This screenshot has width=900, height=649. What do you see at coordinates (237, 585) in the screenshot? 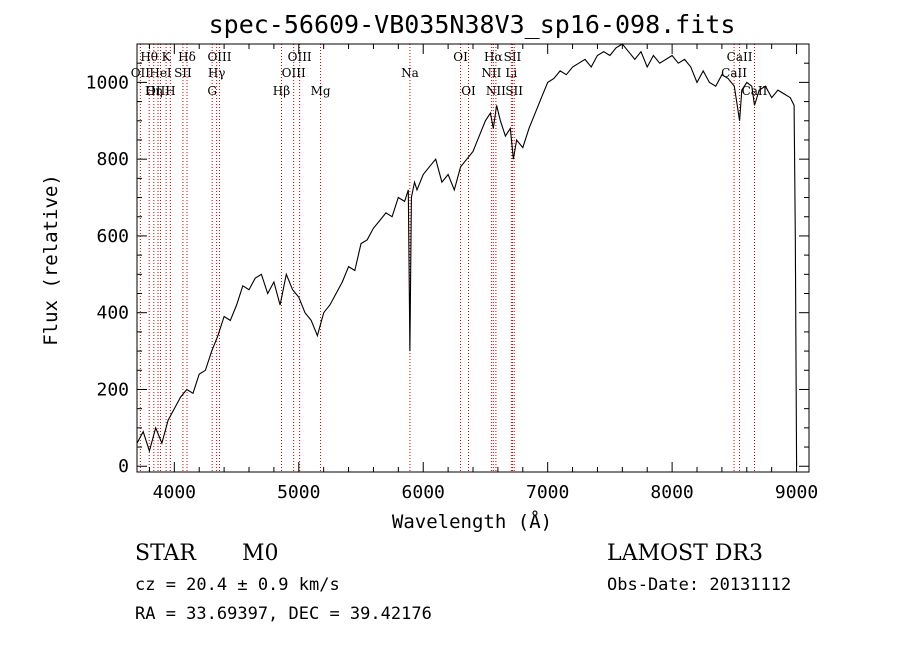
I see `redshift-text: cz = 20.4 ± 0.9 km/s` at bounding box center [237, 585].